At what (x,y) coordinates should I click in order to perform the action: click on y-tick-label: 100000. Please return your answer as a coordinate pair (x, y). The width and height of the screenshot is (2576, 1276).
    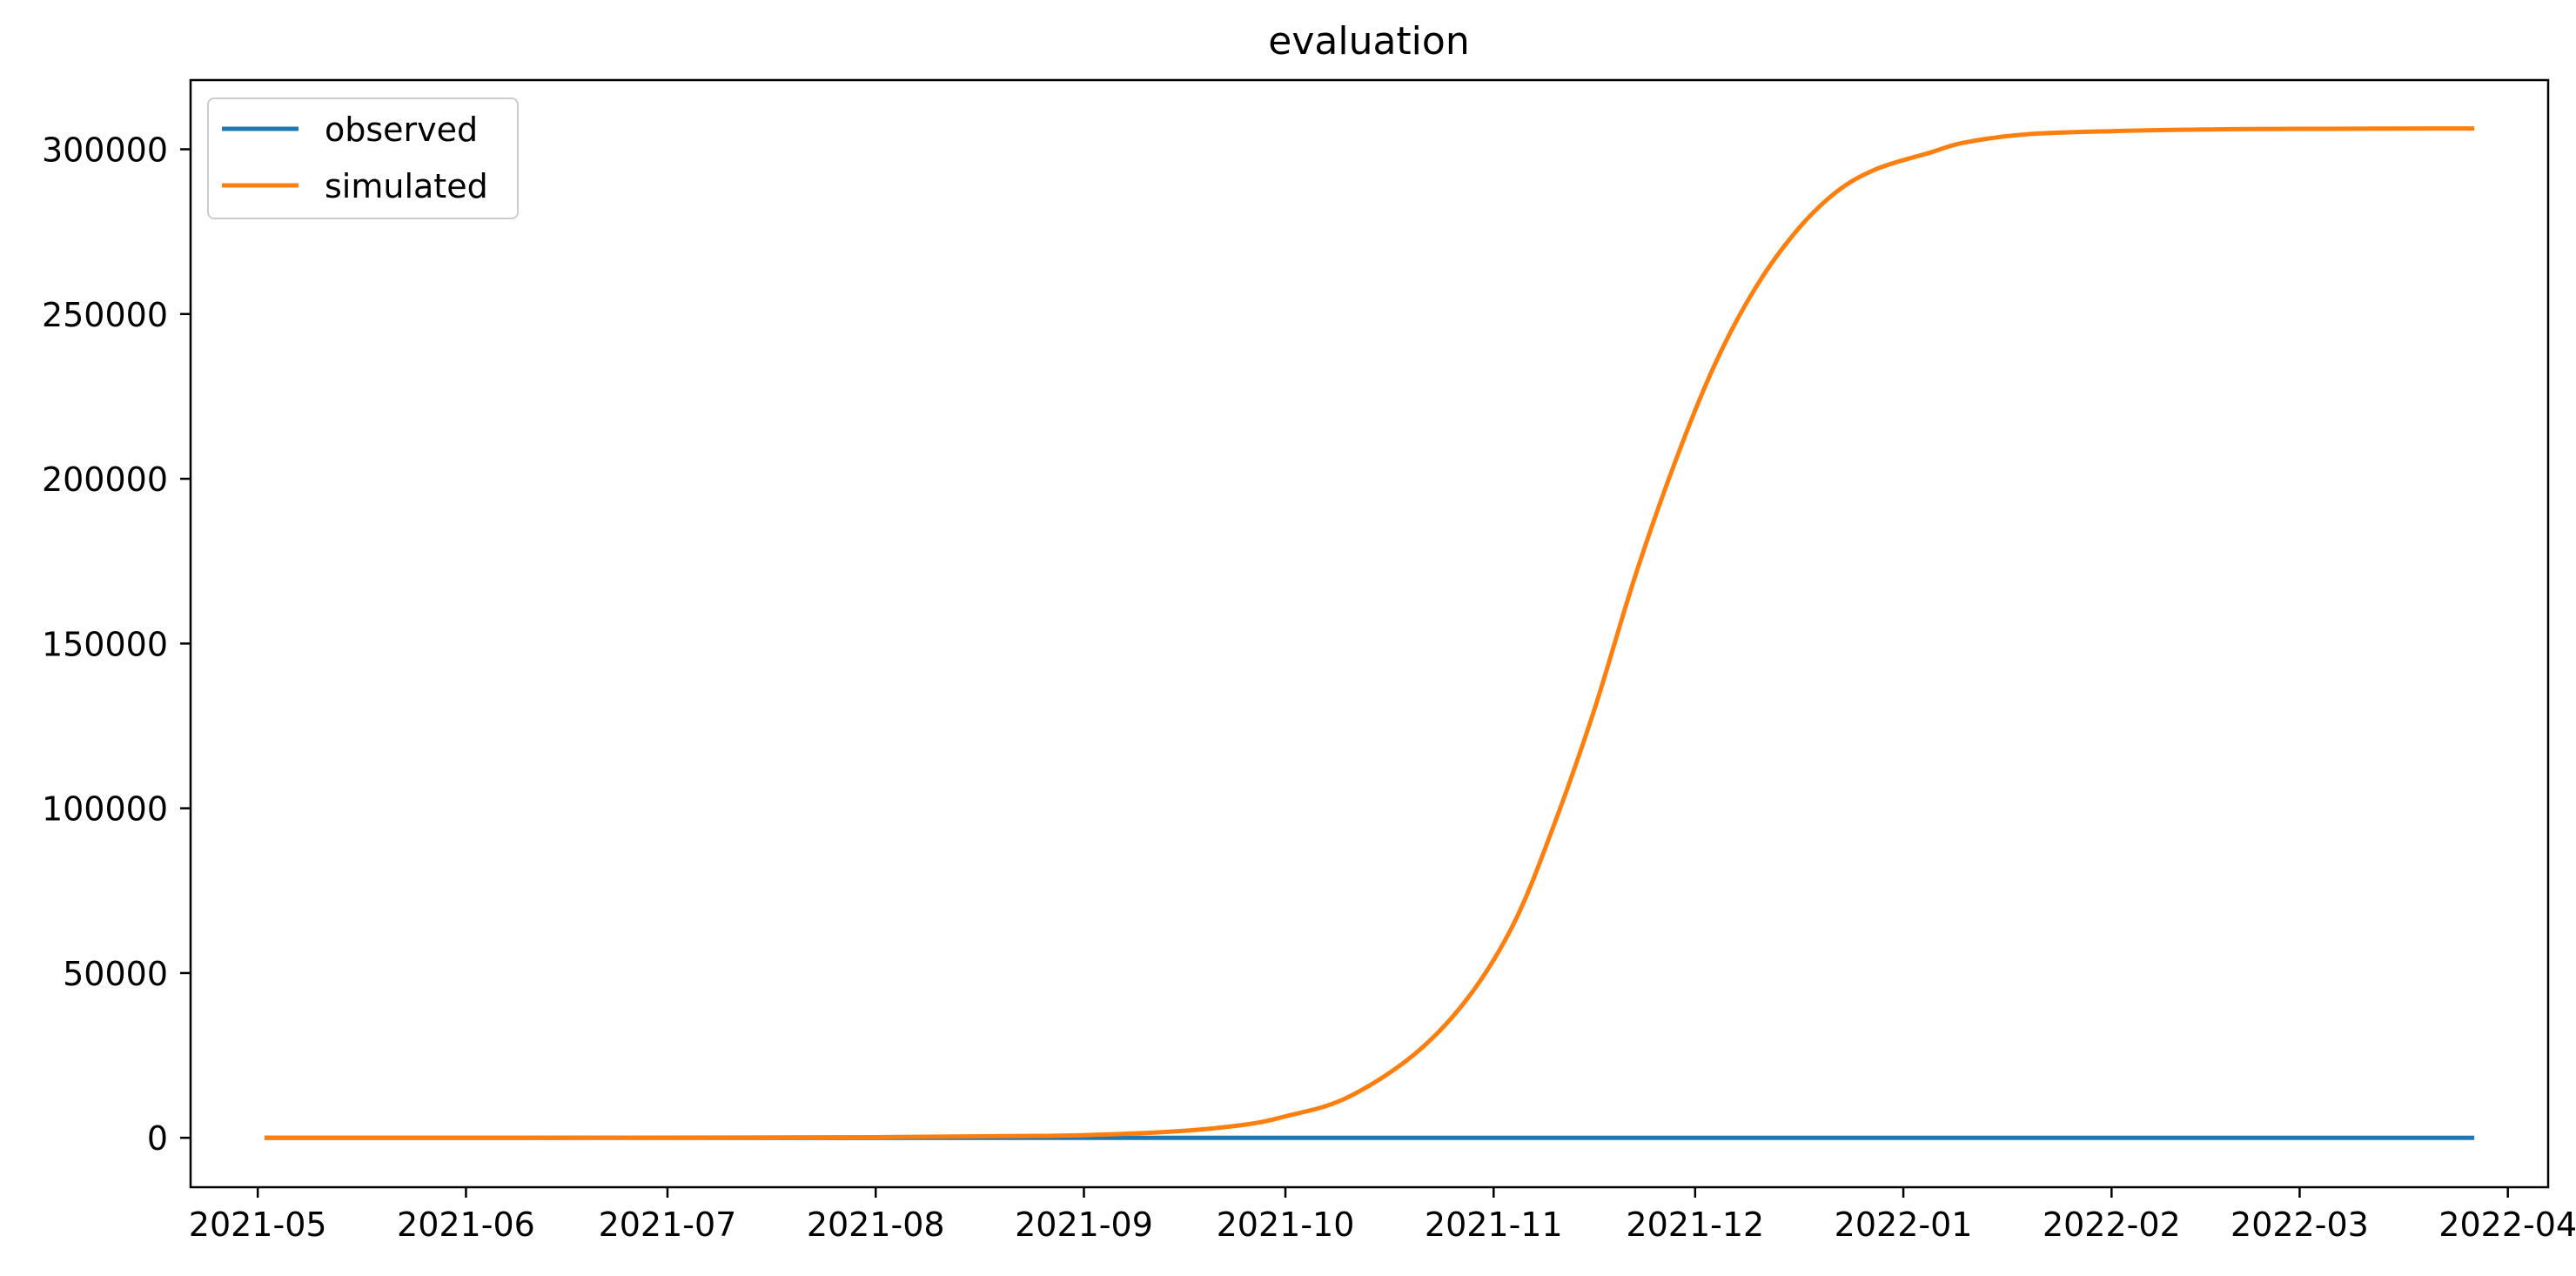
    Looking at the image, I should click on (105, 809).